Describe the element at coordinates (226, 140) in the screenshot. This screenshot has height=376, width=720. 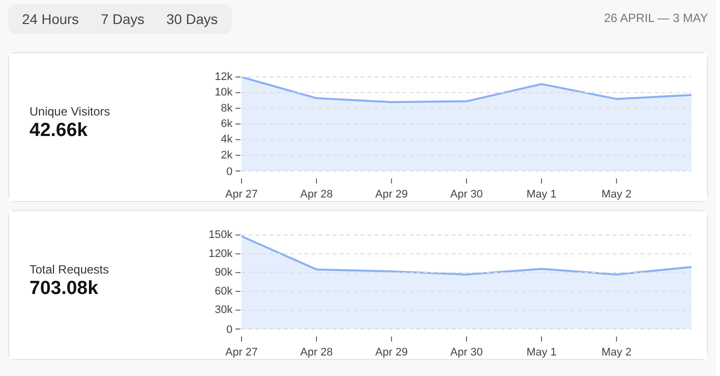
I see `y-tick-label: 4k` at that location.